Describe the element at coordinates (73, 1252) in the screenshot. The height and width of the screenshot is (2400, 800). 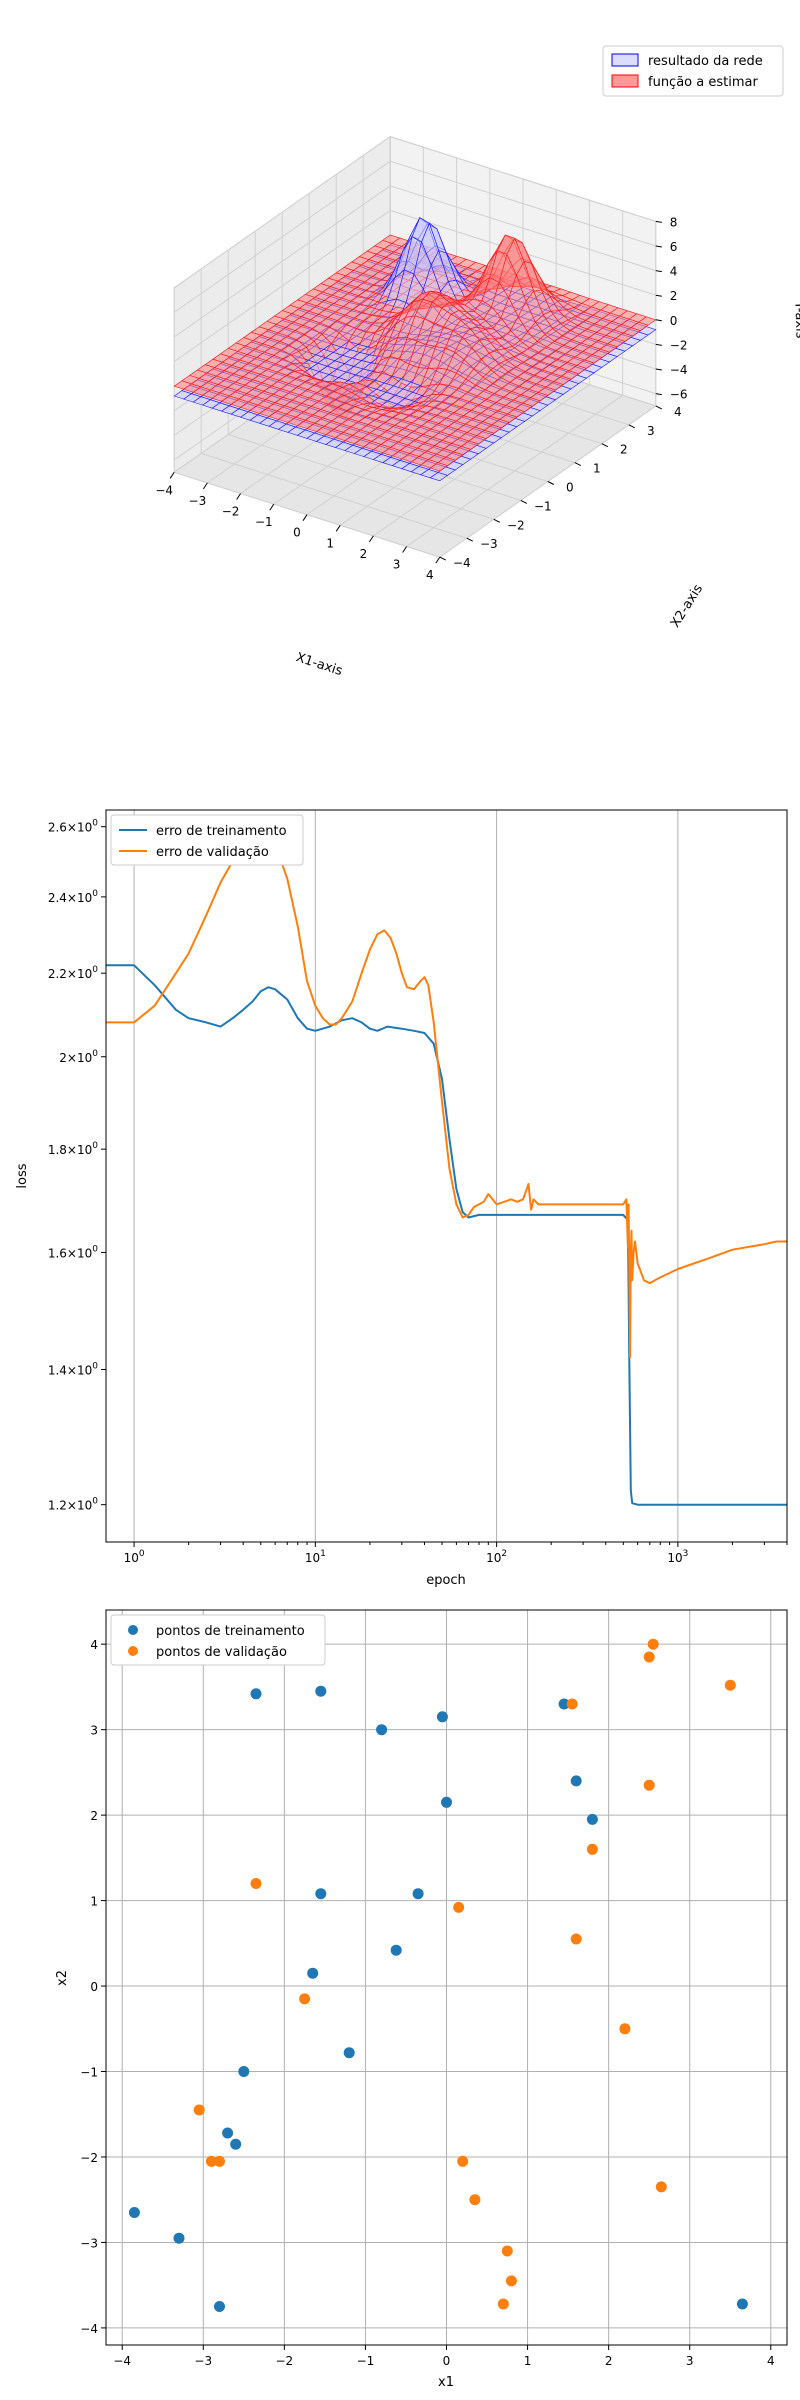
I see `loss-ytick-label: 1.6×100` at that location.